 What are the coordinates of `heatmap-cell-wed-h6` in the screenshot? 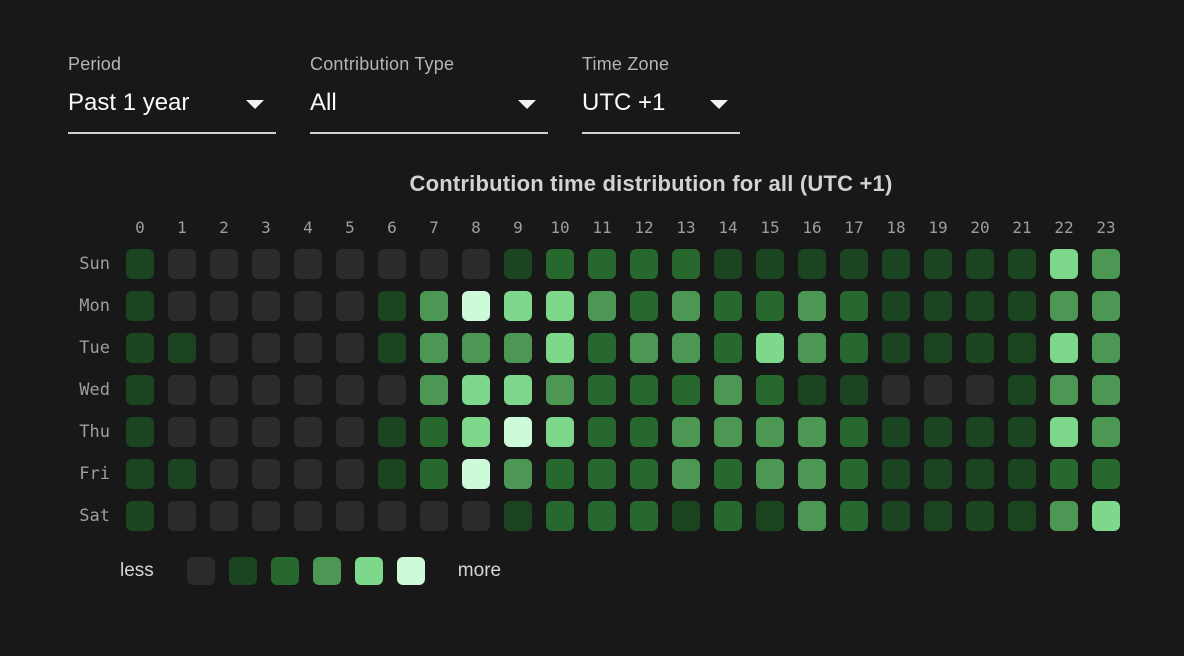 It's located at (392, 390).